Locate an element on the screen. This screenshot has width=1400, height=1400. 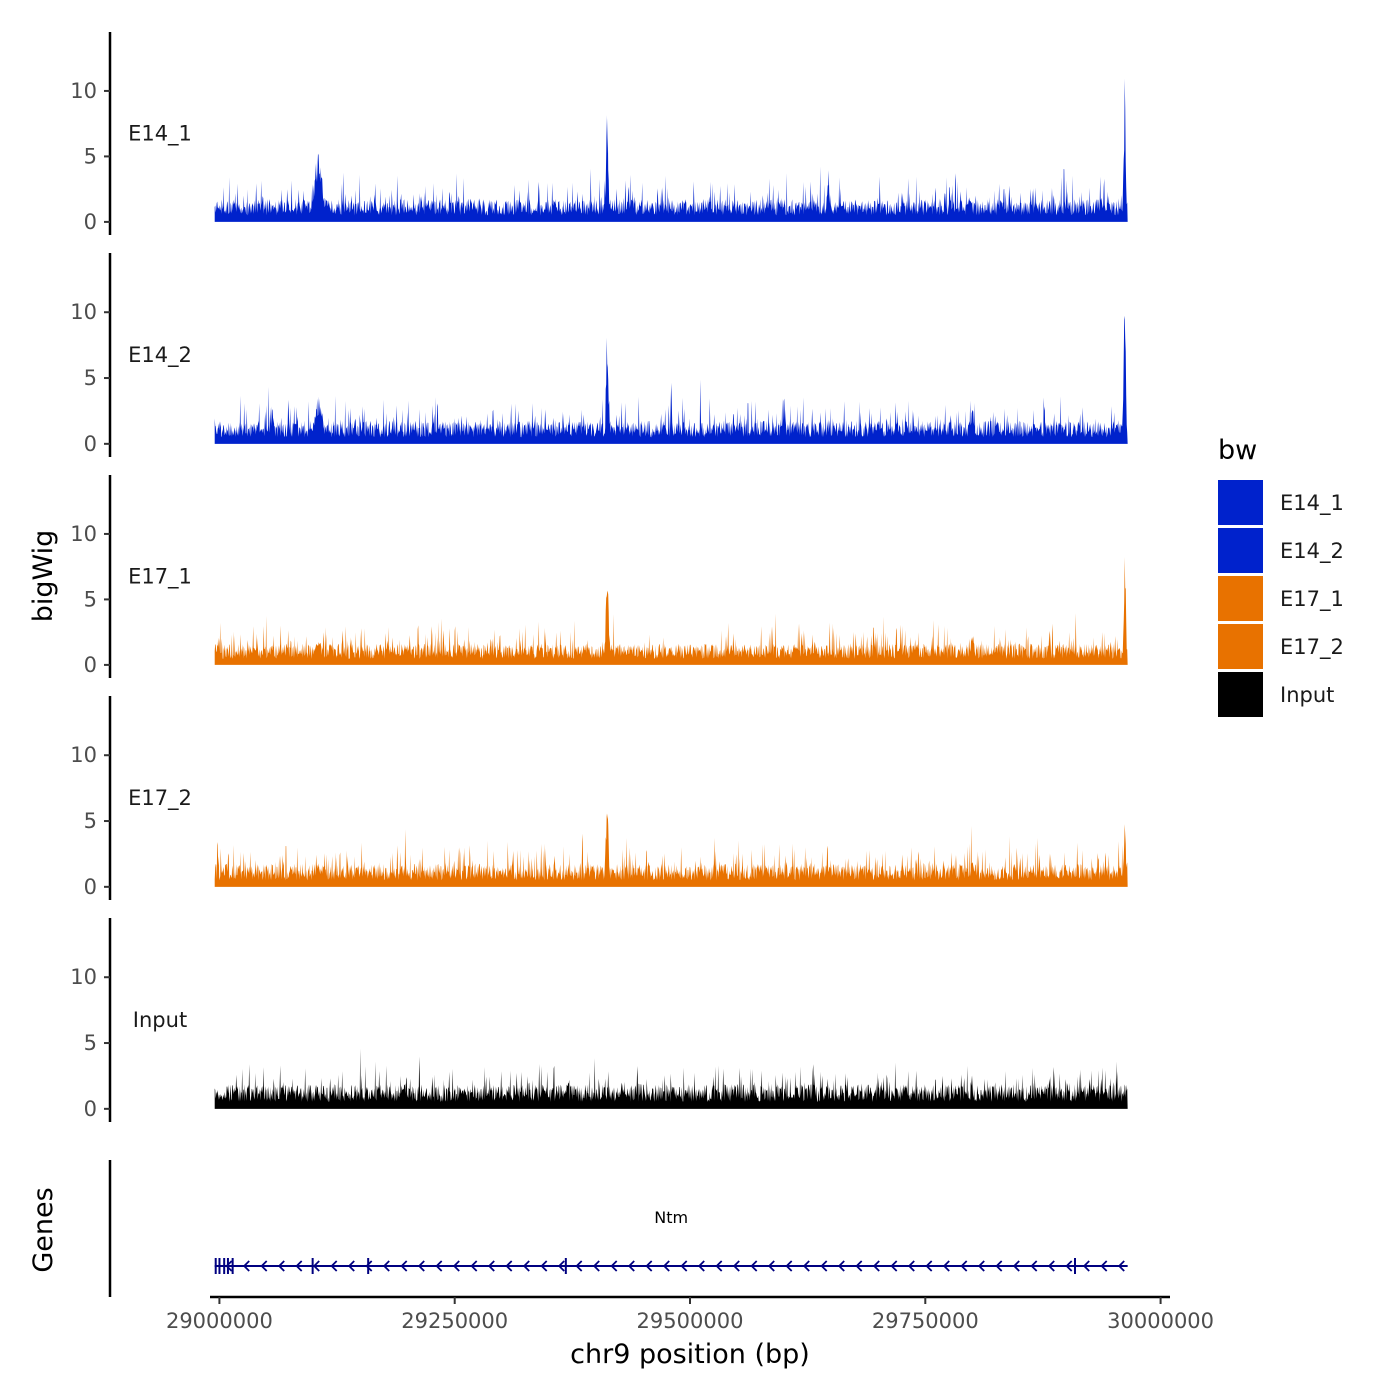
x-tick-label: 29750000 is located at coordinates (925, 1321).